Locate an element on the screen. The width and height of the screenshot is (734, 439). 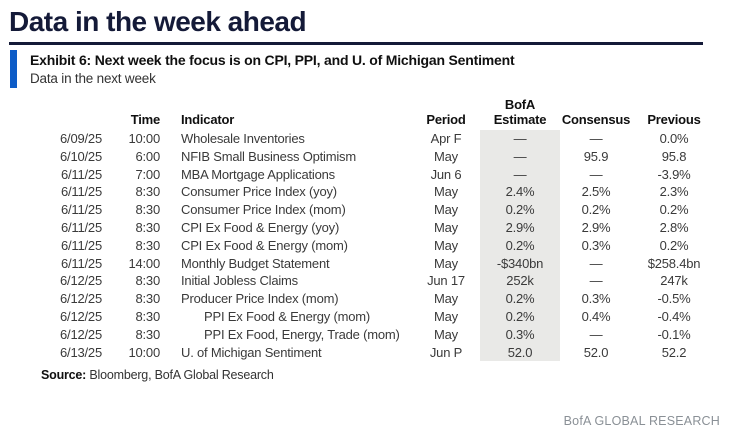
exhibit-accent-bar is located at coordinates (13, 69).